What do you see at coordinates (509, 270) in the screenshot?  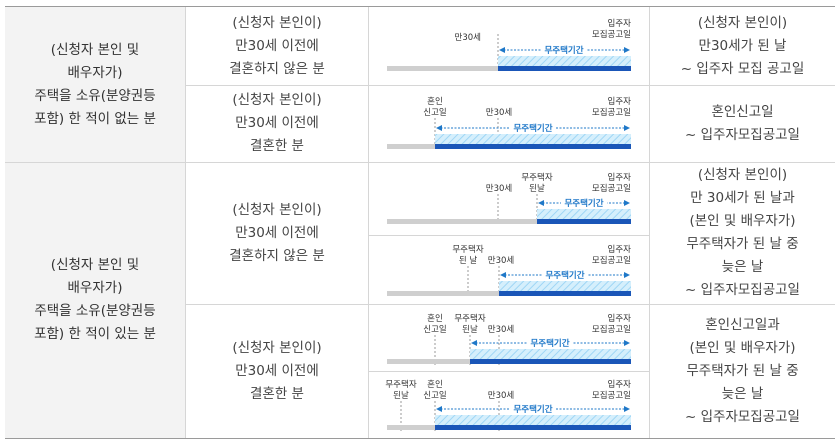 I see `timeline-diagram-4: 무주택자 된 날 만30세 입주자 모집공고일 무주택기간` at bounding box center [509, 270].